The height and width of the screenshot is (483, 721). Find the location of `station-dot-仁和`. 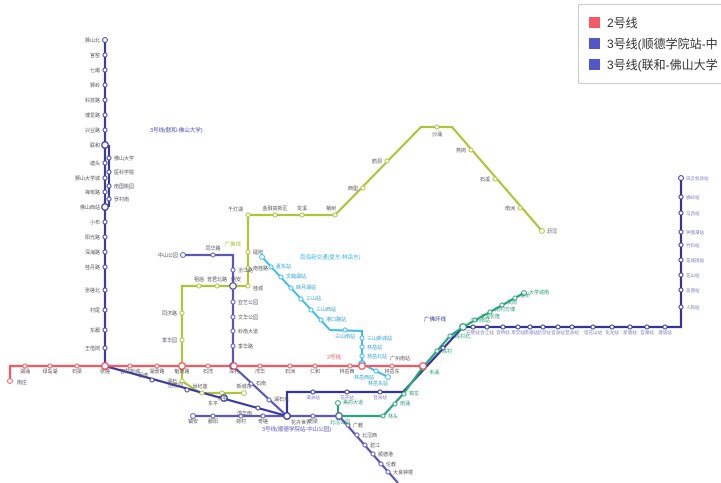

station-dot-仁和 is located at coordinates (315, 366).